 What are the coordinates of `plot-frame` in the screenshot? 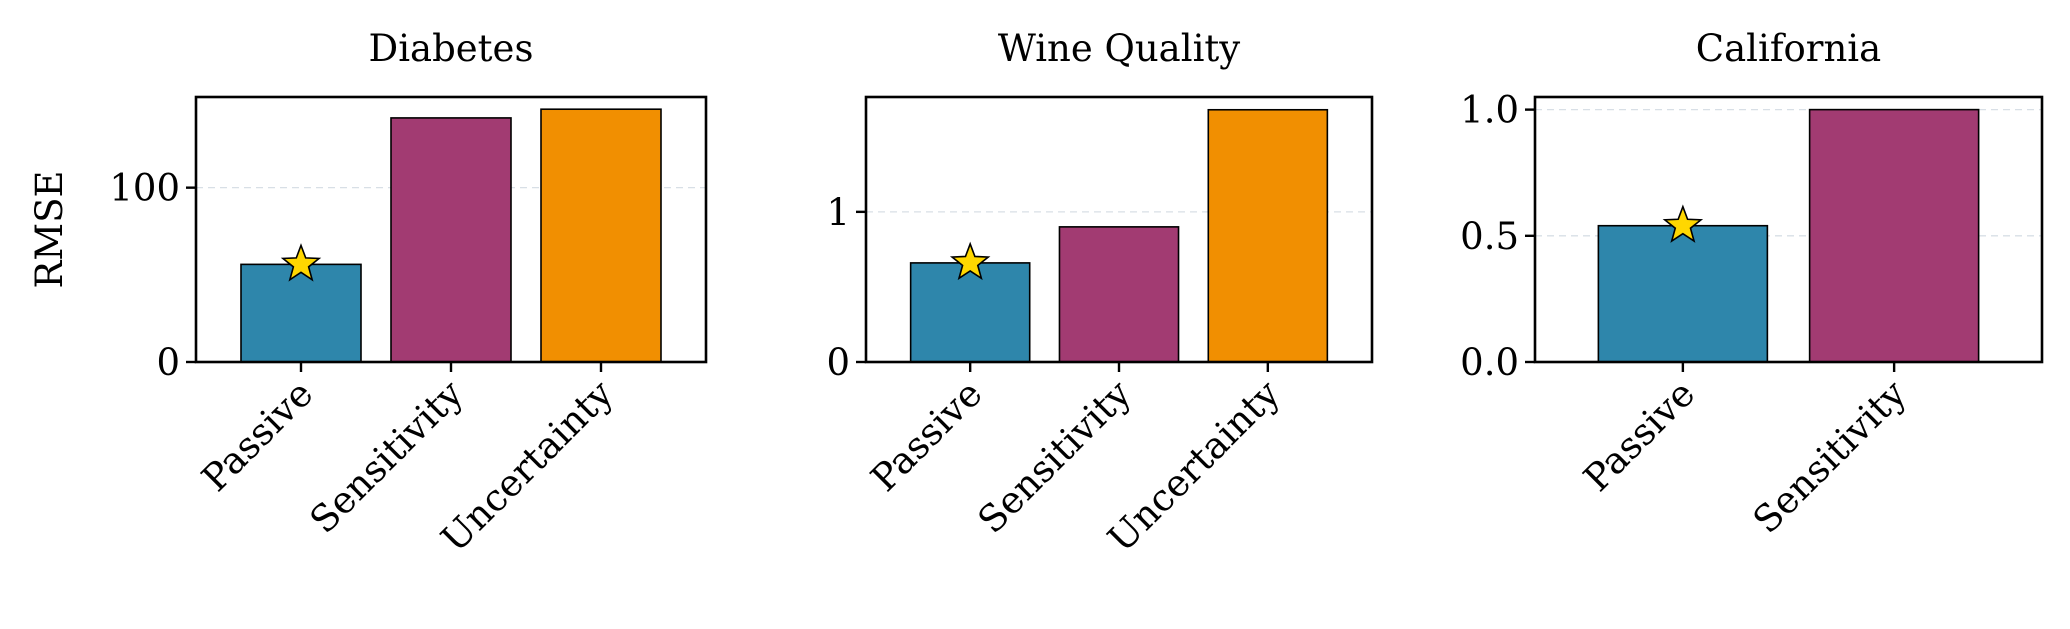 It's located at (1788, 229).